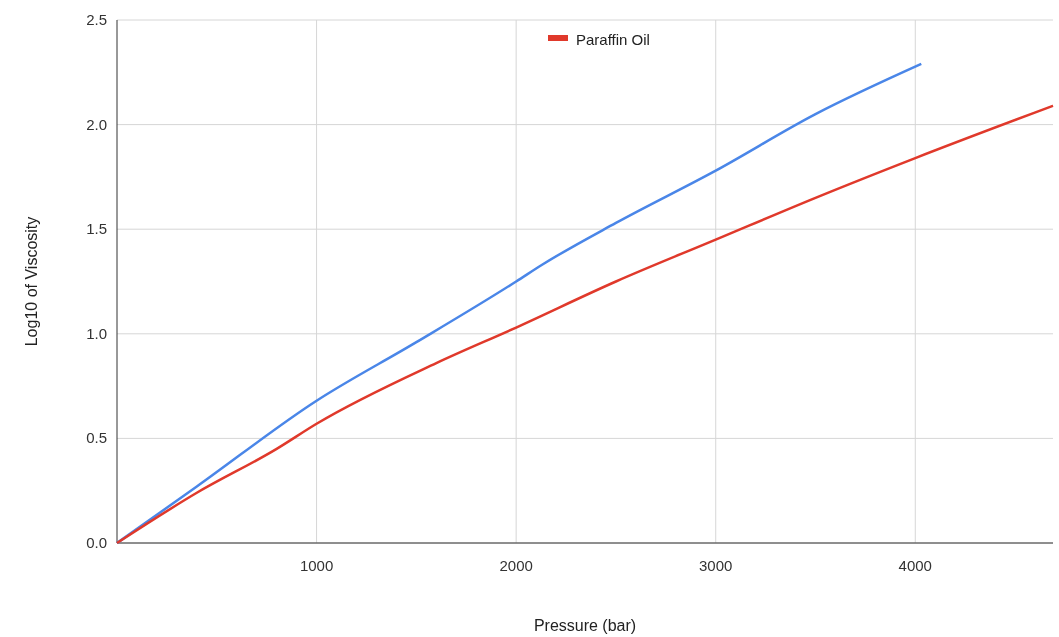  I want to click on y-tick-label: 2.5, so click(96, 19).